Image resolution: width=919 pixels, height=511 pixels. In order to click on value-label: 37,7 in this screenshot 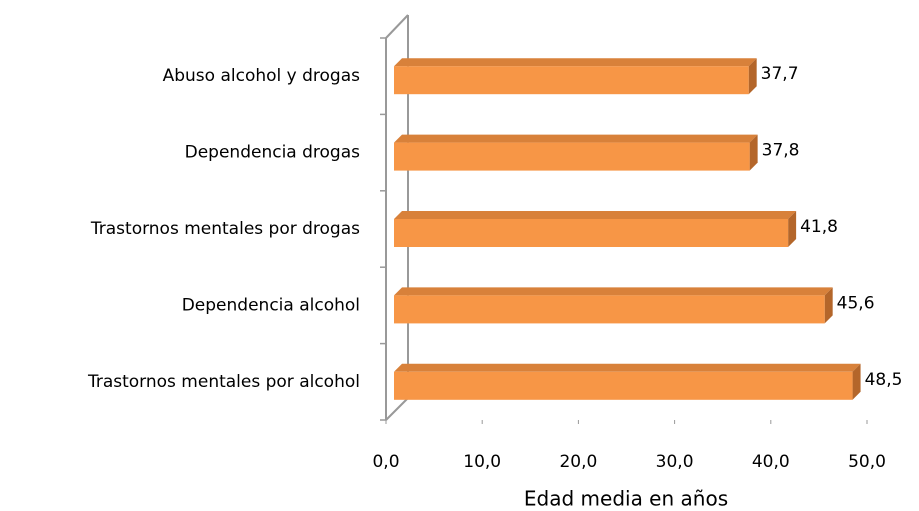, I will do `click(780, 74)`.